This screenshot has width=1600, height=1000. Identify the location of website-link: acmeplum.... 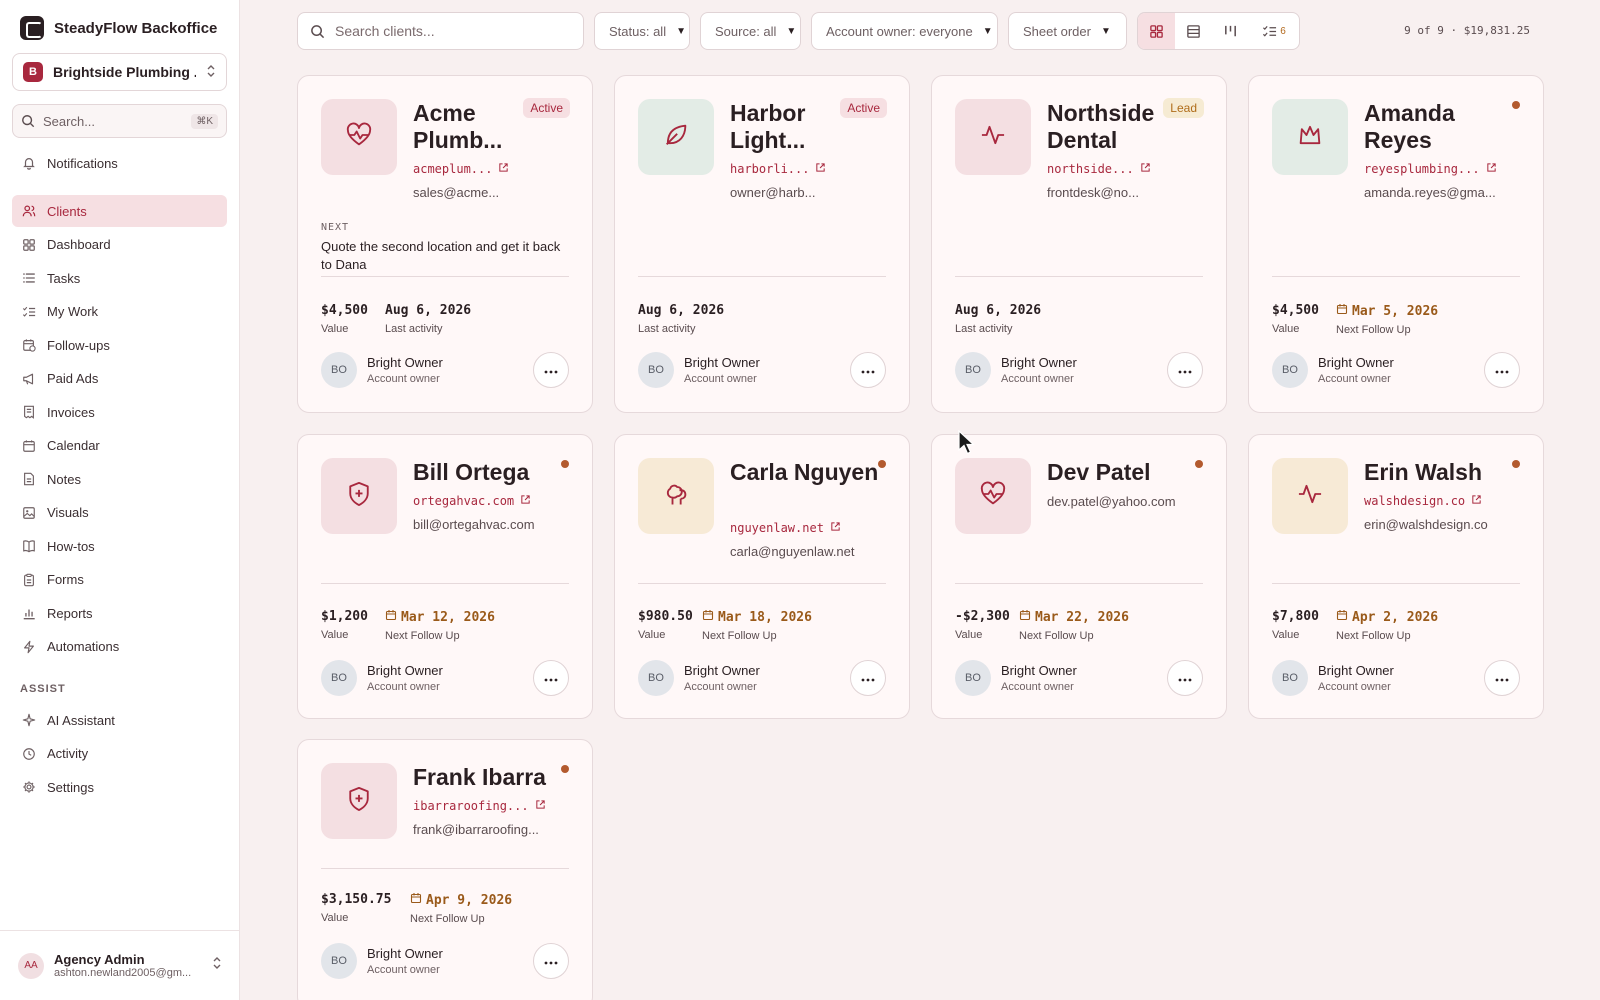
(461, 169).